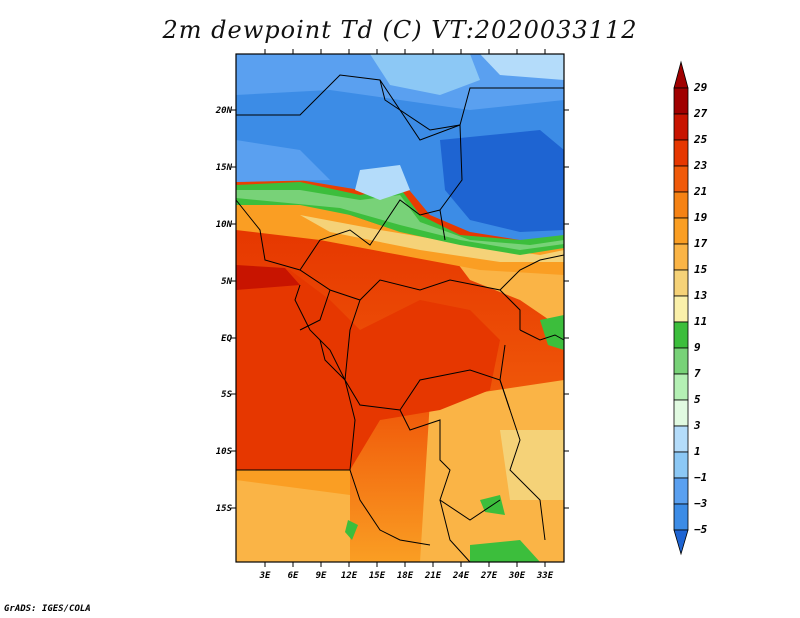 The image size is (800, 618). What do you see at coordinates (224, 225) in the screenshot?
I see `lat-label: 10N` at bounding box center [224, 225].